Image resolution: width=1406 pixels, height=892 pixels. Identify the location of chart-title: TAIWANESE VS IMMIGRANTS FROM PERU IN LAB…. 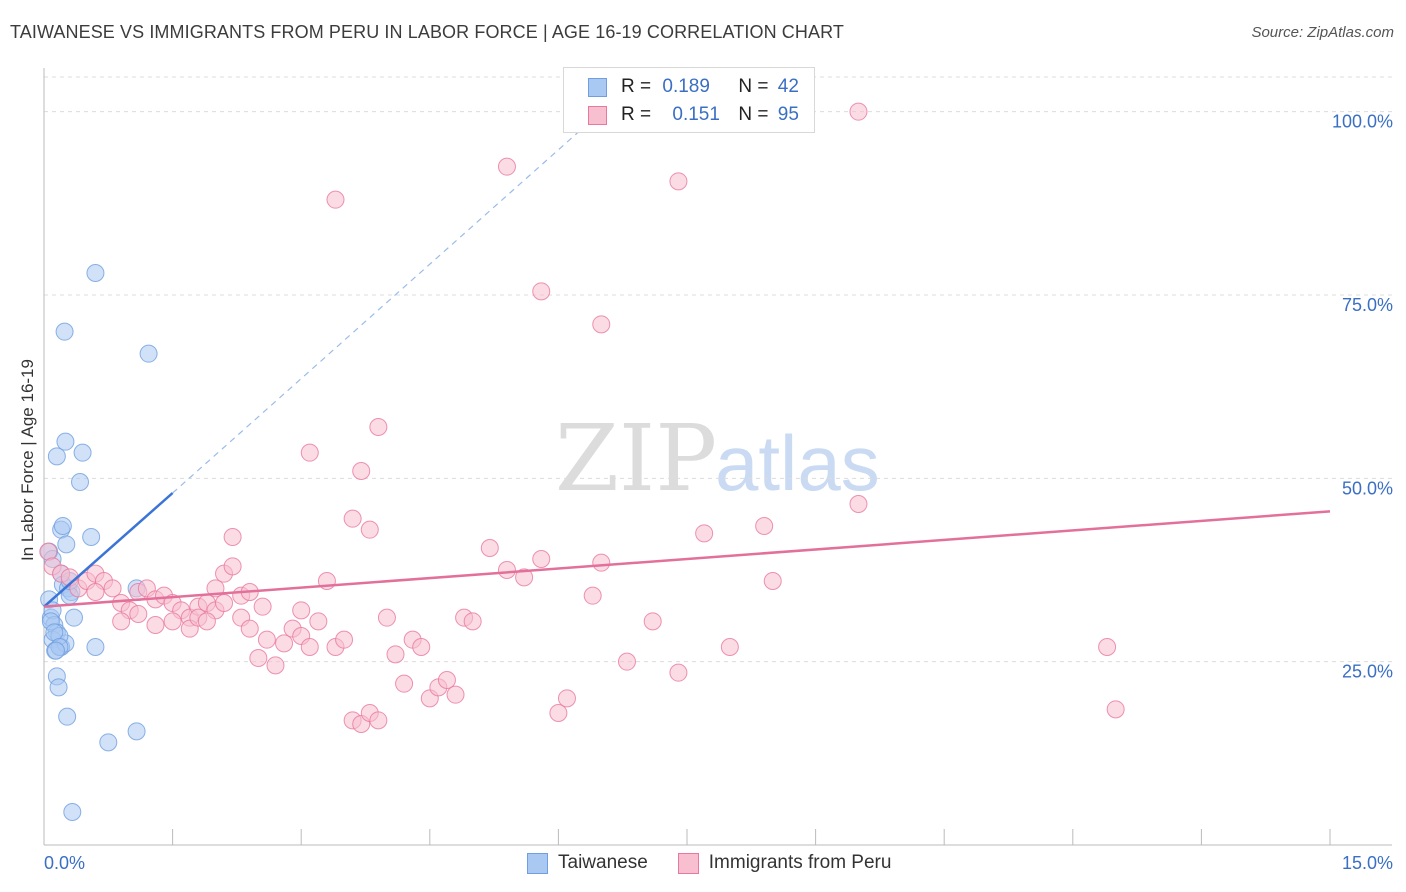
(427, 32).